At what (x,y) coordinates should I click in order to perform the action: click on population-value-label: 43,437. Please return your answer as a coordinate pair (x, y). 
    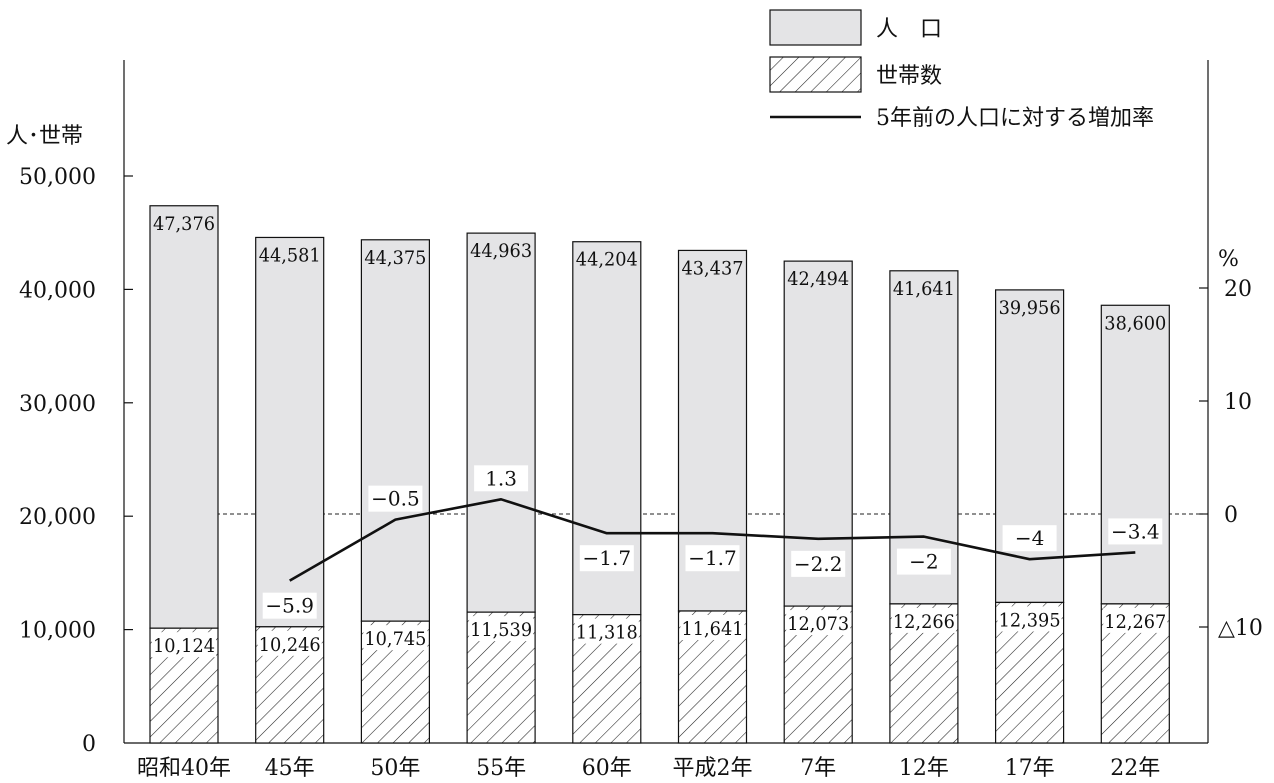
    Looking at the image, I should click on (713, 268).